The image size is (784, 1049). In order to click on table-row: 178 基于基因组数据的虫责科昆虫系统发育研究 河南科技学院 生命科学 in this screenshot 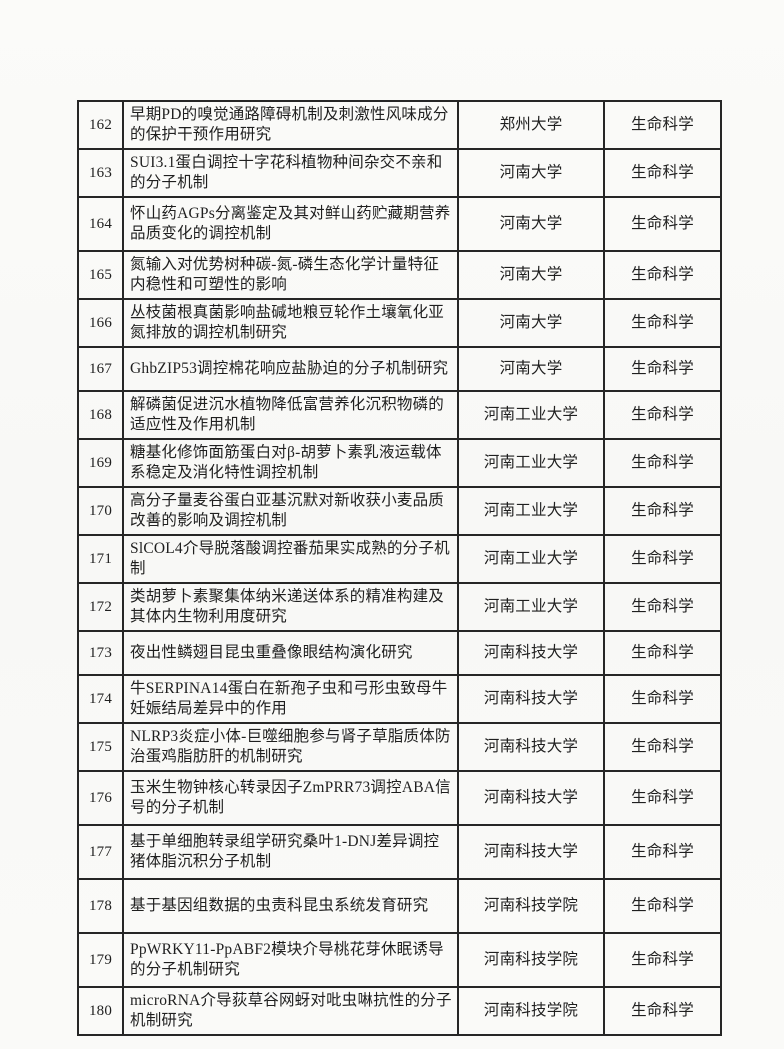, I will do `click(399, 906)`.